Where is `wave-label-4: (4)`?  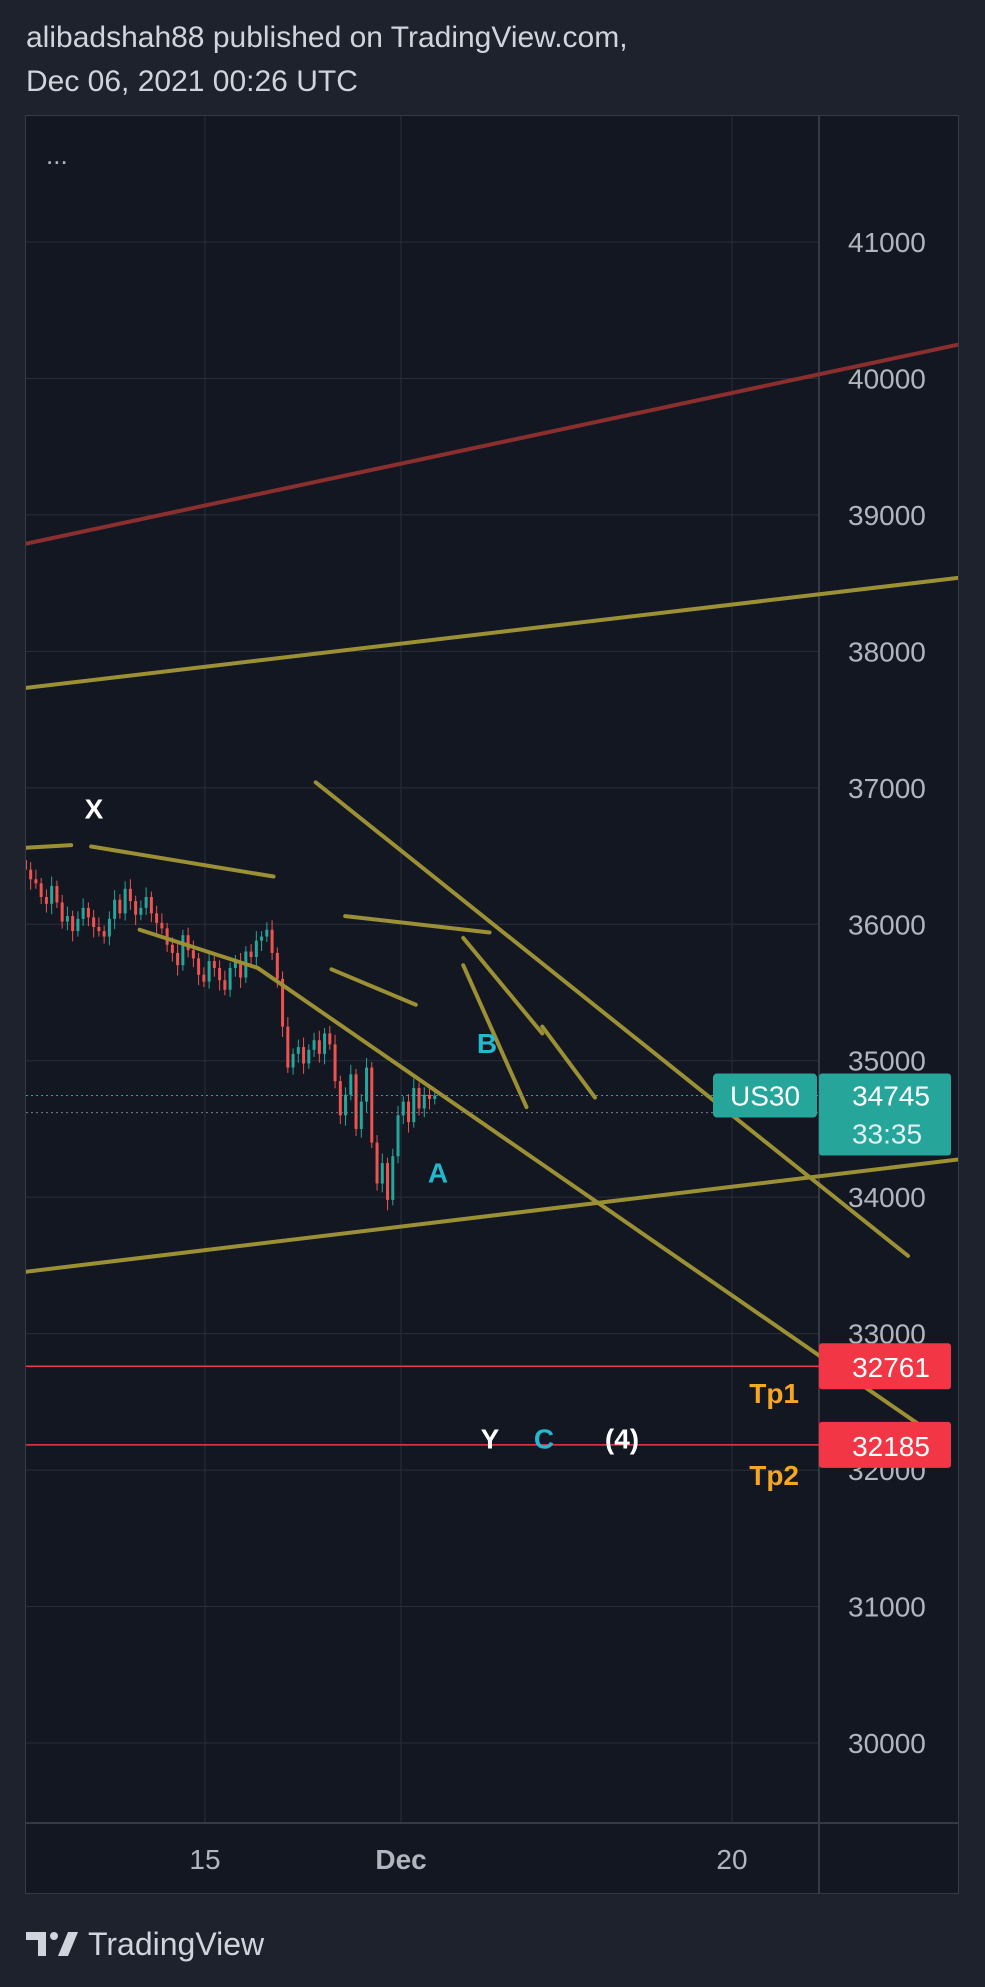
wave-label-4: (4) is located at coordinates (622, 1439).